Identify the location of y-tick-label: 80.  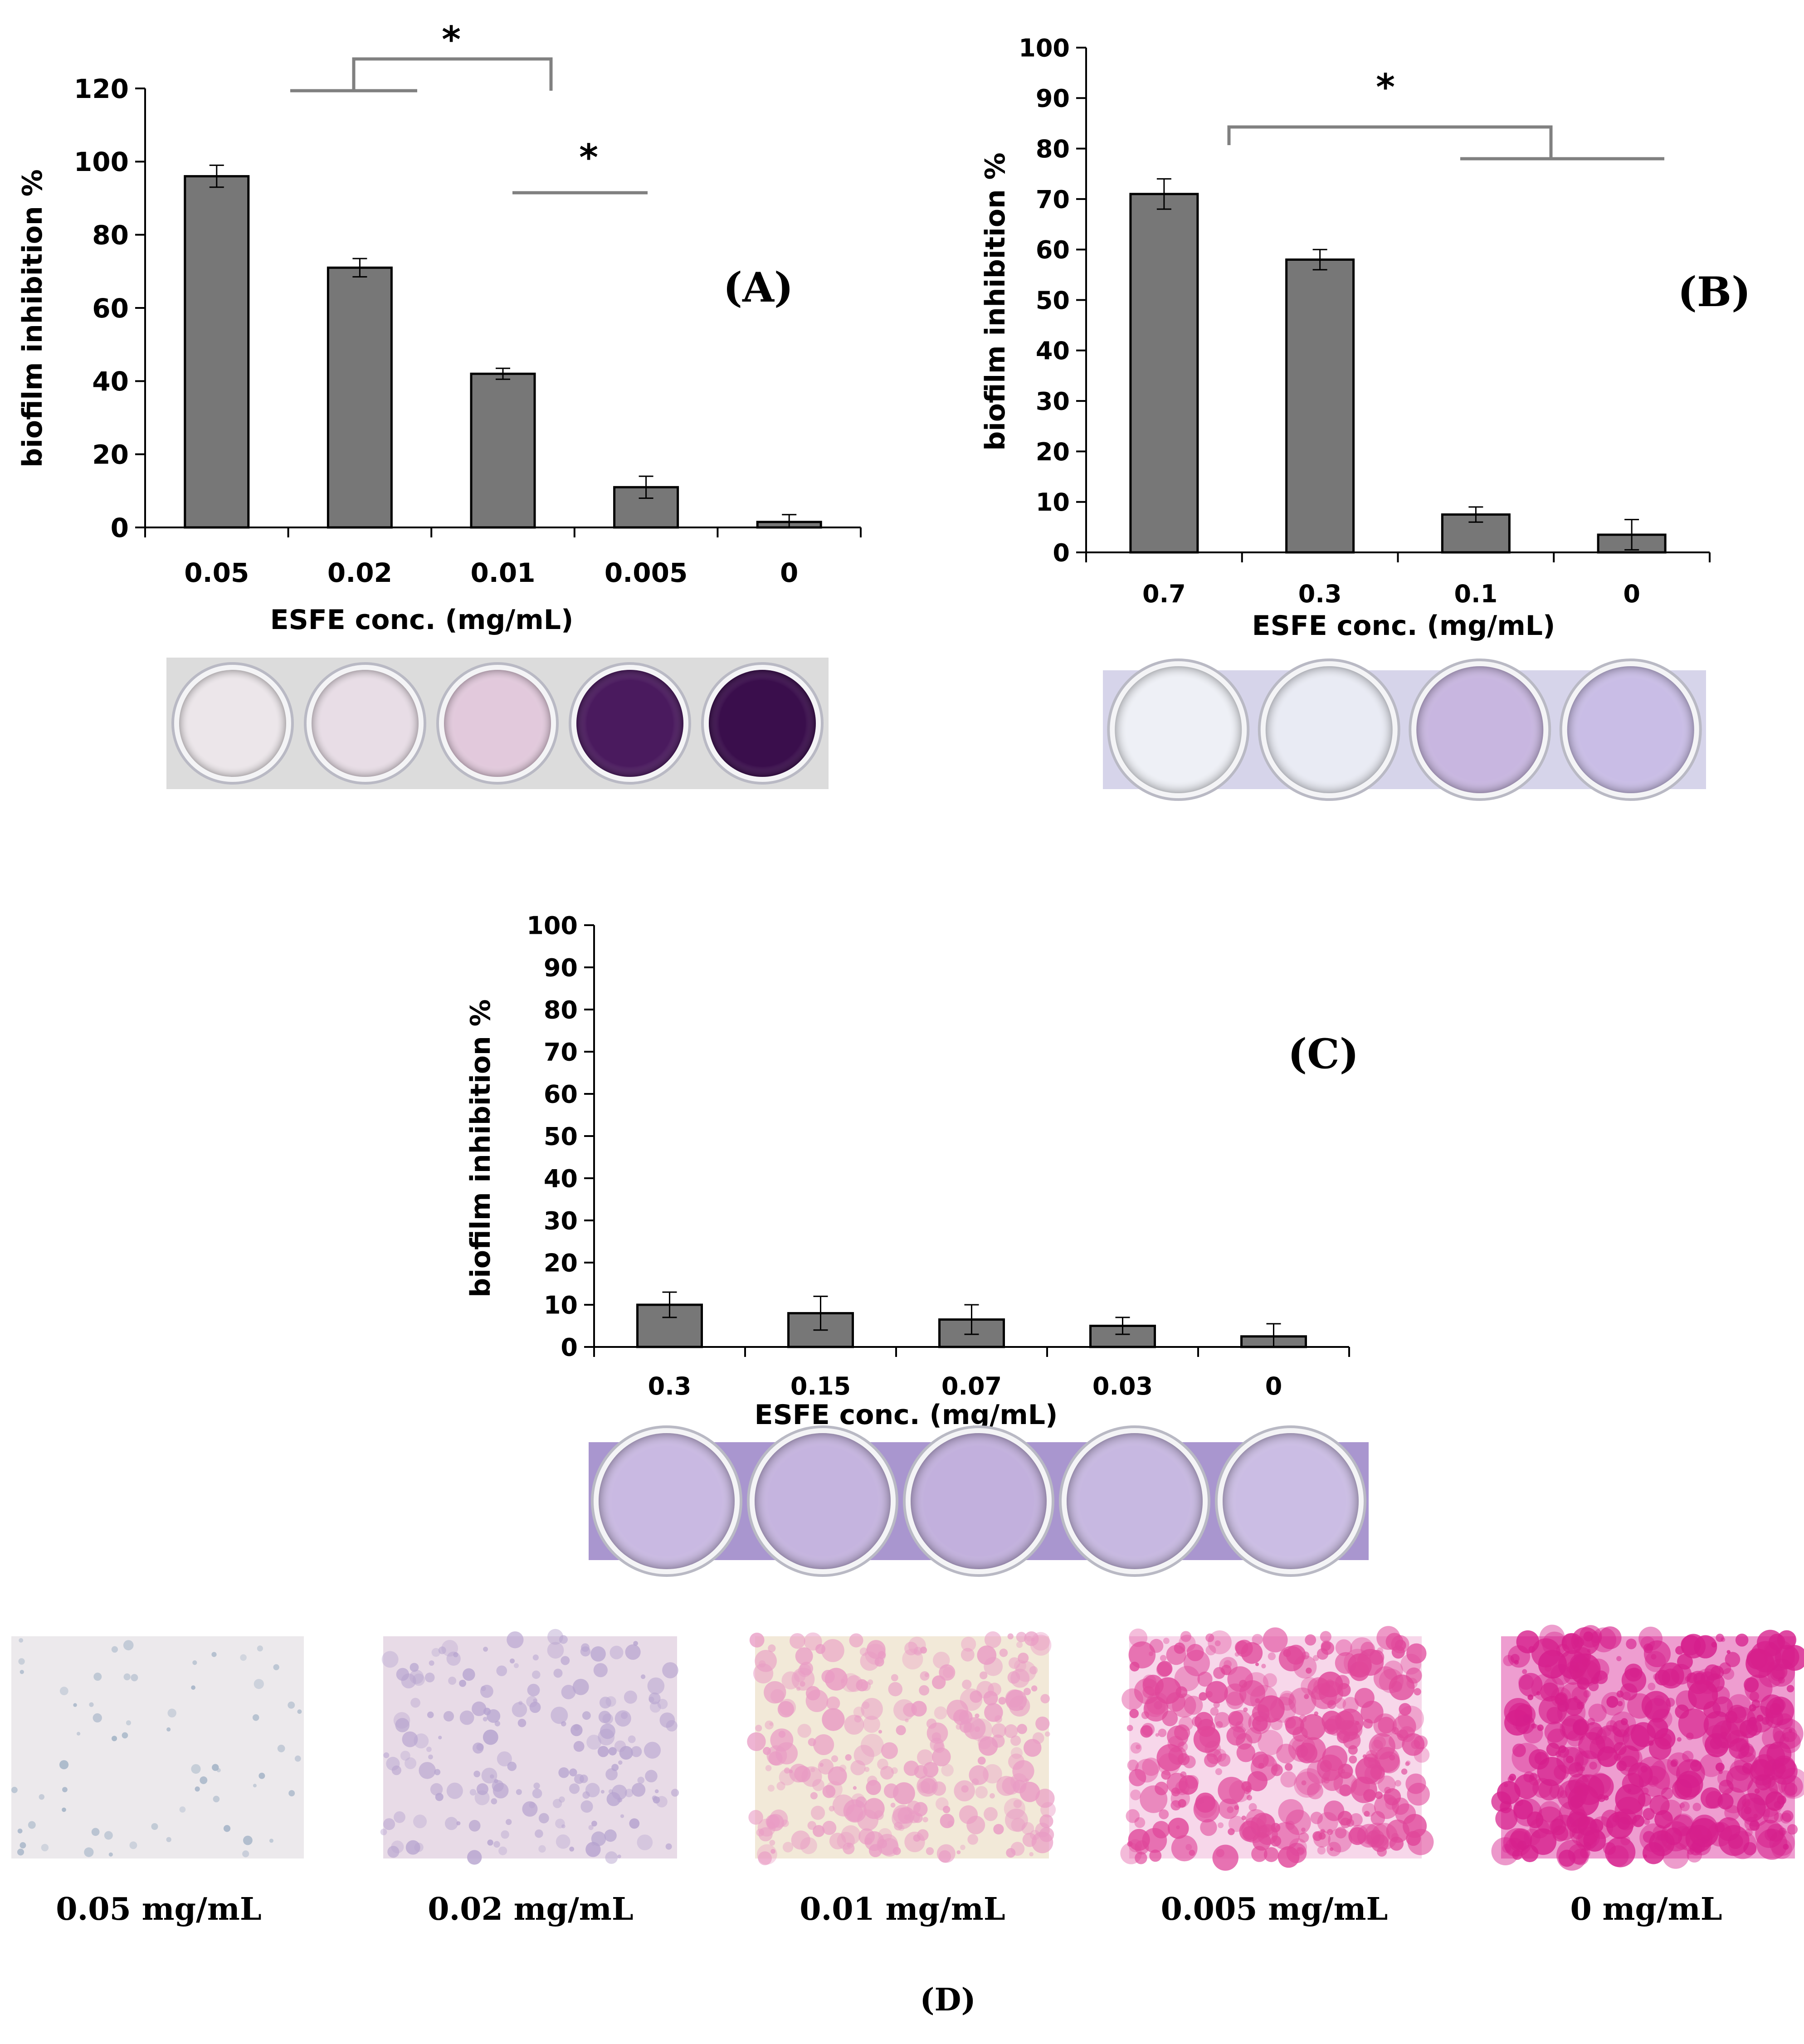
(1053, 149).